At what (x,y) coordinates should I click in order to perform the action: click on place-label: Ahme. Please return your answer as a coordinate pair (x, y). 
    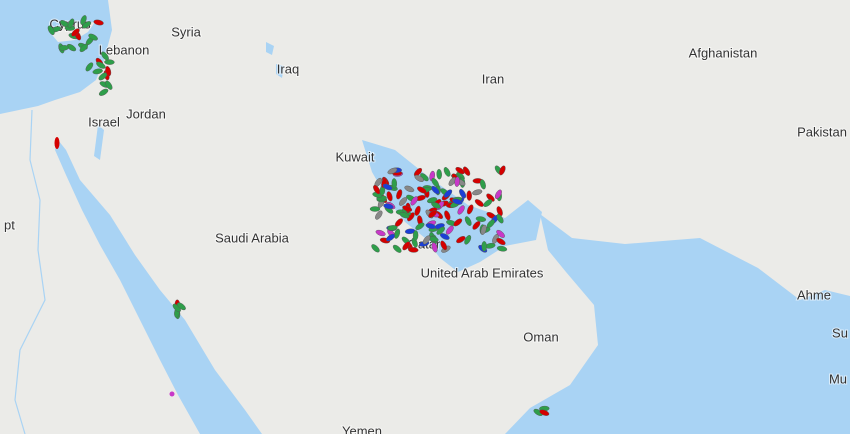
    Looking at the image, I should click on (814, 294).